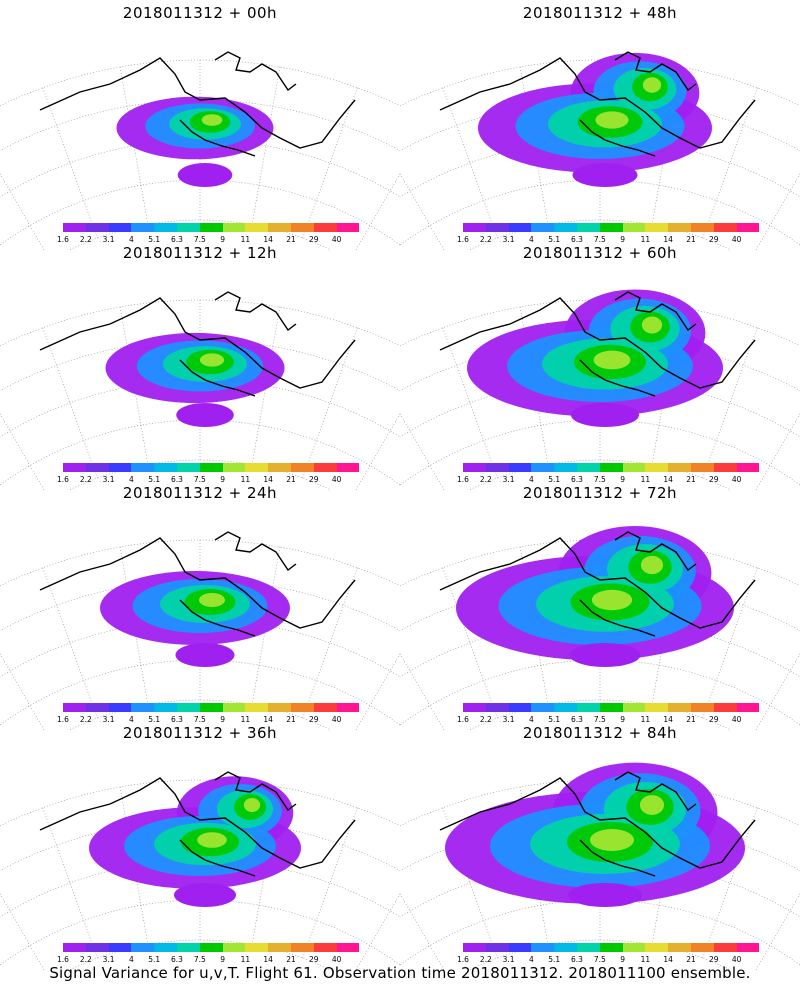 The width and height of the screenshot is (800, 1000). Describe the element at coordinates (177, 959) in the screenshot. I see `colorbar-tick-label: 6.3` at that location.